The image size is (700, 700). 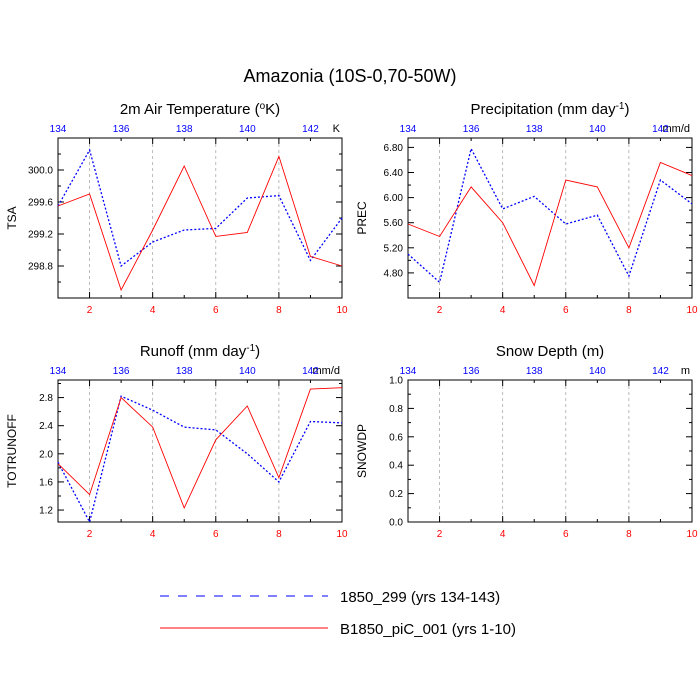 What do you see at coordinates (40, 267) in the screenshot?
I see `y-tick-label: 298.8` at bounding box center [40, 267].